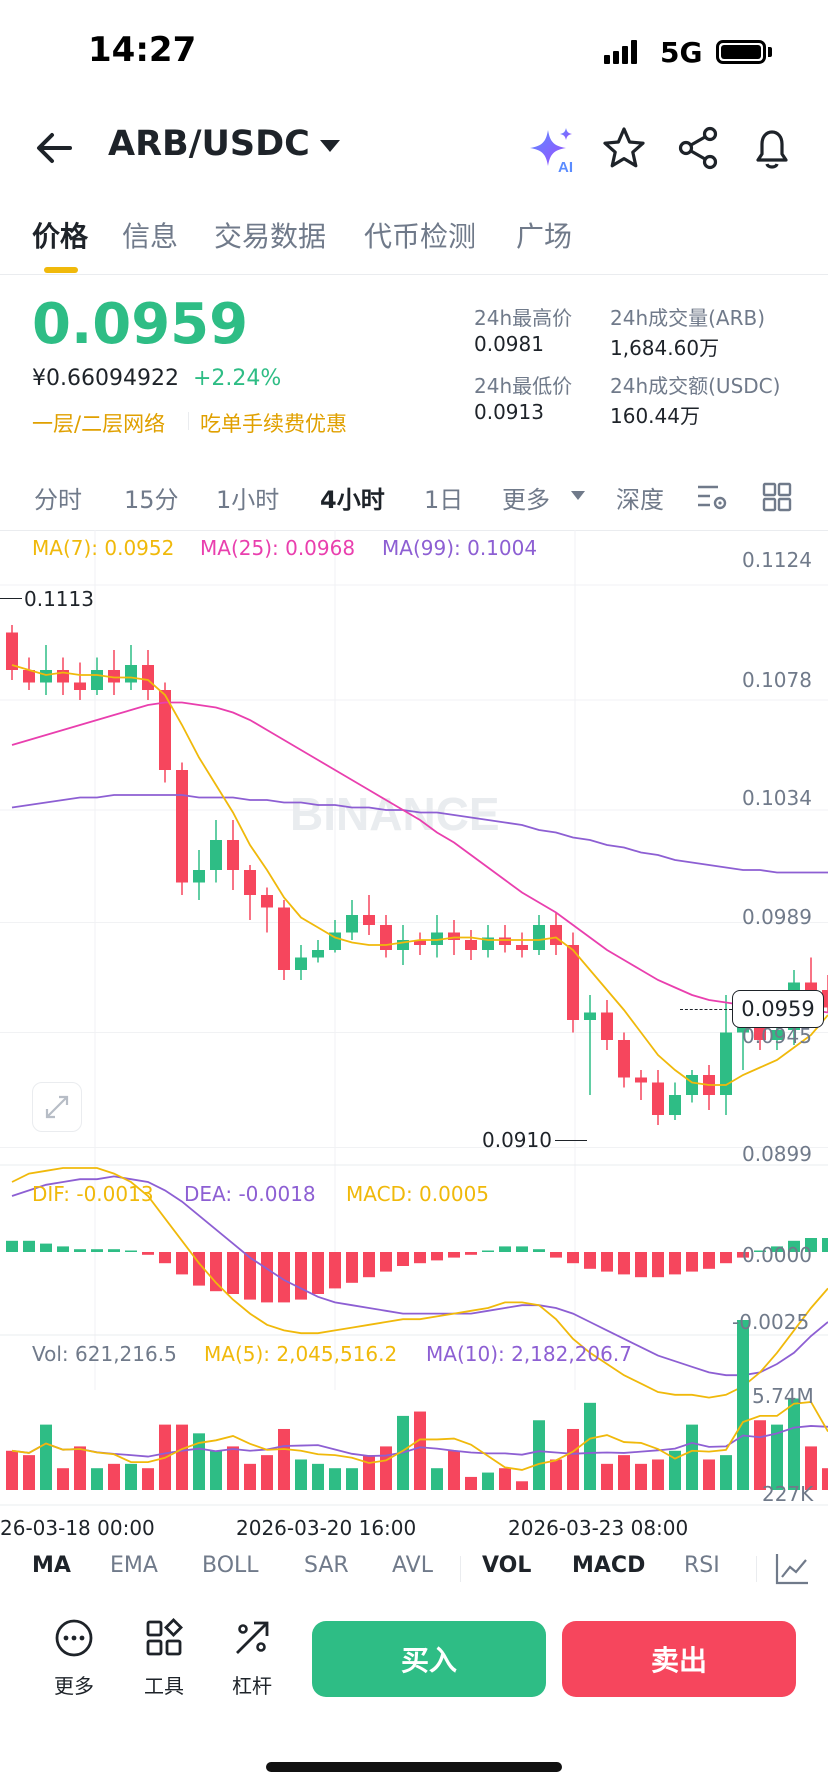  What do you see at coordinates (523, 318) in the screenshot?
I see `high-label: 24h最高价` at bounding box center [523, 318].